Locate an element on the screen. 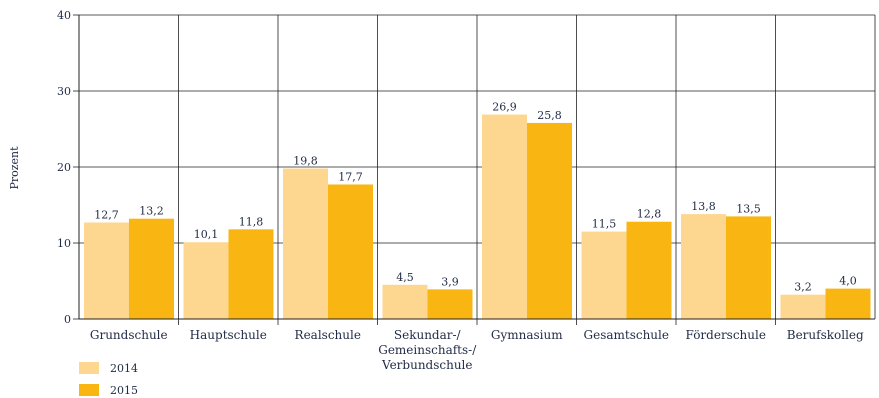 The width and height of the screenshot is (879, 398). data-label: 4,5 is located at coordinates (405, 277).